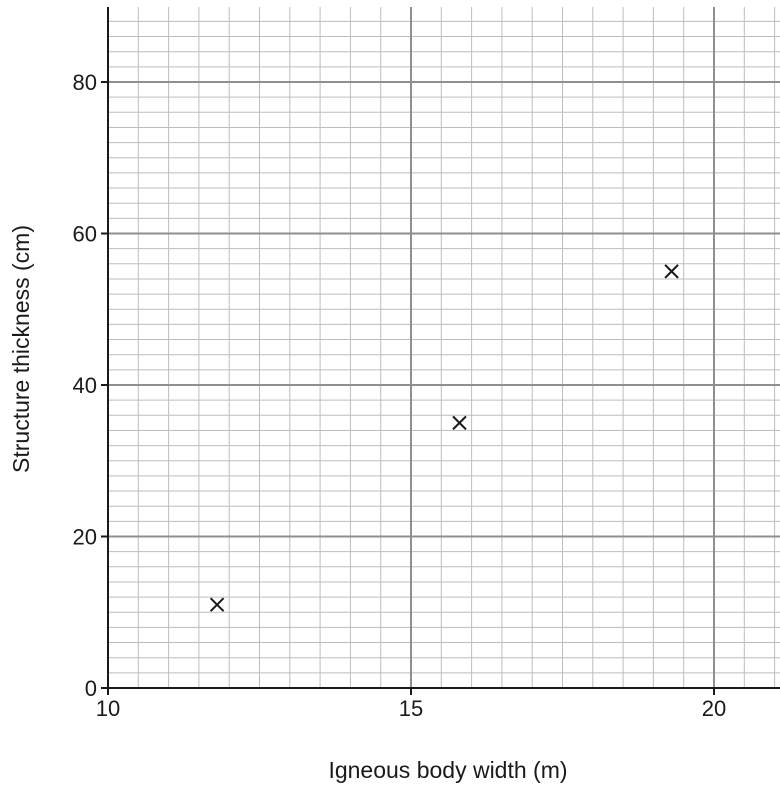 The width and height of the screenshot is (780, 788). Describe the element at coordinates (447, 770) in the screenshot. I see `x-axis-label: Igneous body width (m)` at that location.